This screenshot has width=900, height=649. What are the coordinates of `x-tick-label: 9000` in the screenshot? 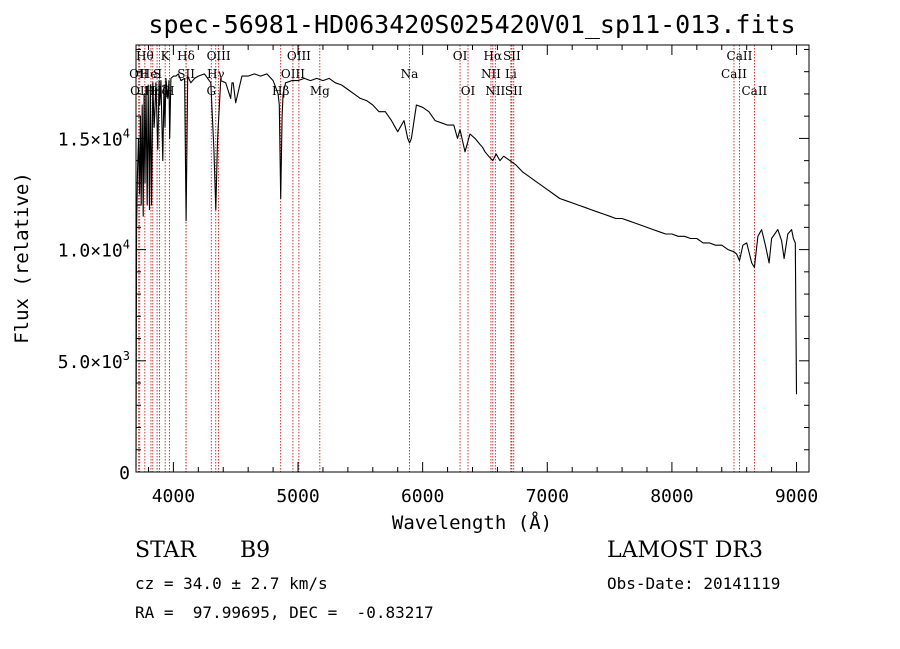 It's located at (796, 496).